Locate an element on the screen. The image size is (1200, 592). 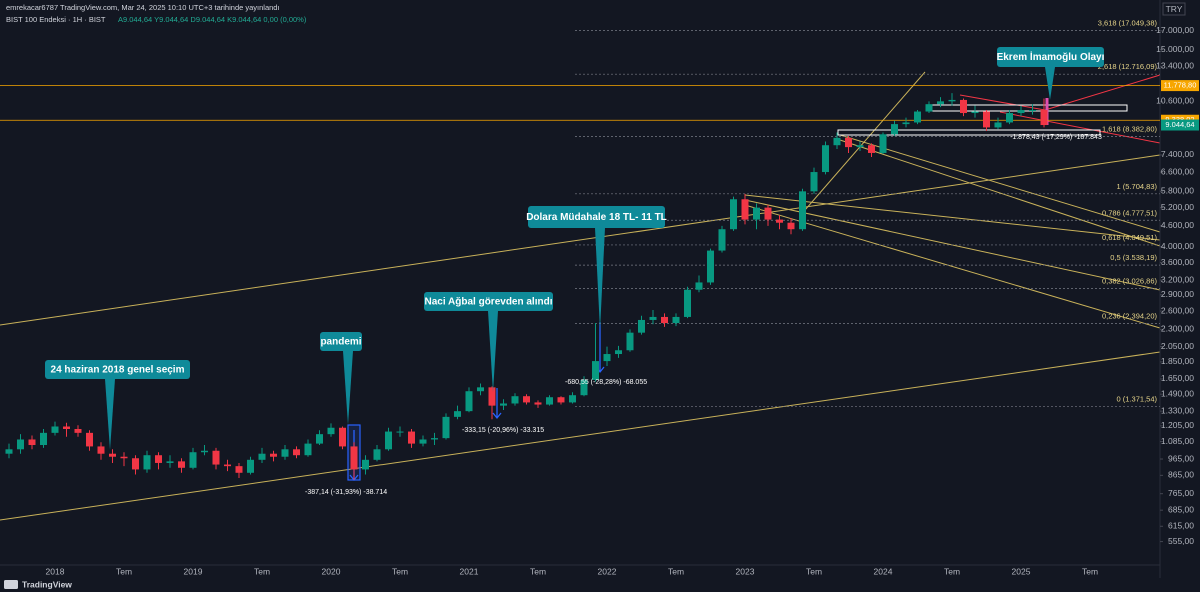
fib-label: 0,382 (3.026,86) is located at coordinates (1130, 280).